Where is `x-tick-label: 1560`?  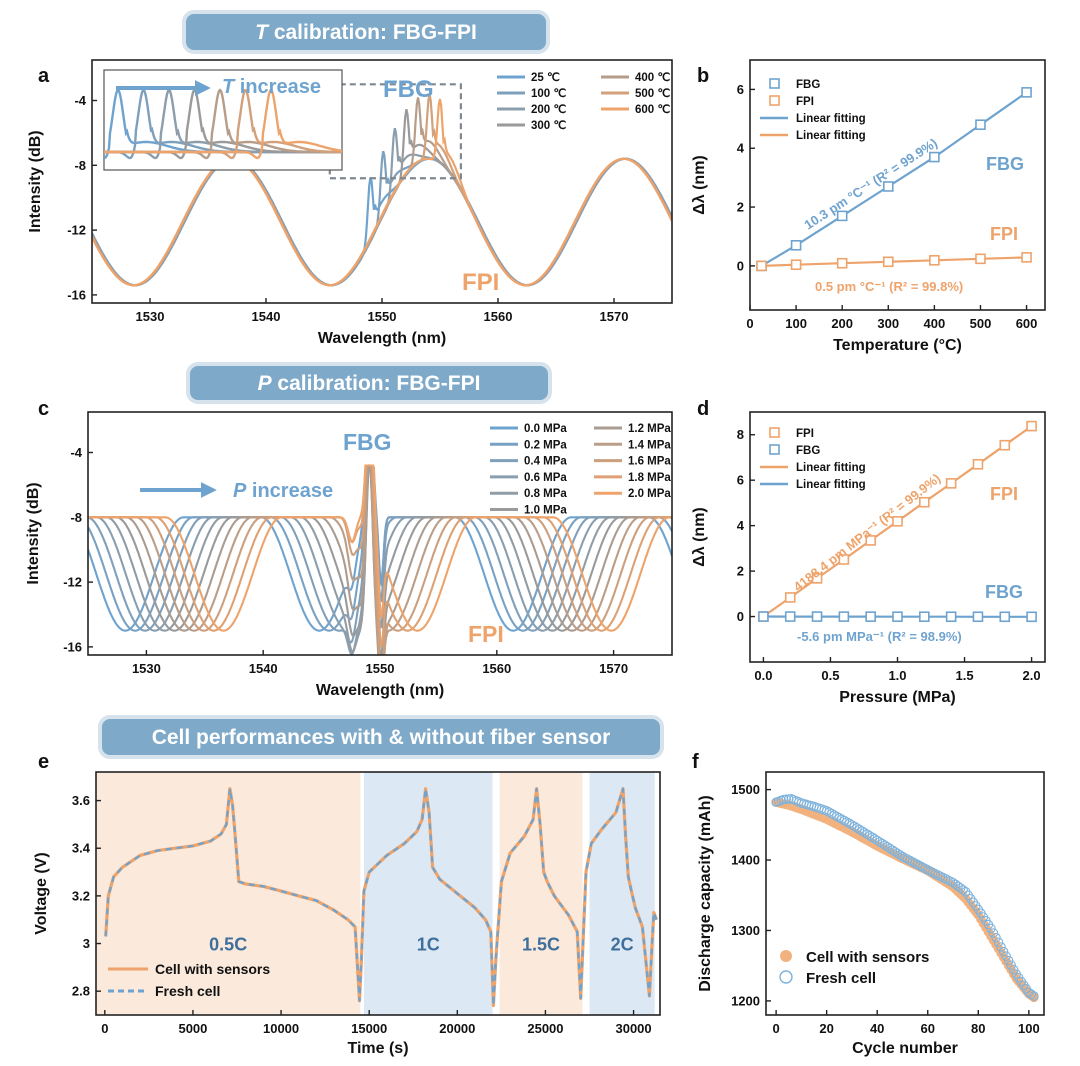 x-tick-label: 1560 is located at coordinates (496, 668).